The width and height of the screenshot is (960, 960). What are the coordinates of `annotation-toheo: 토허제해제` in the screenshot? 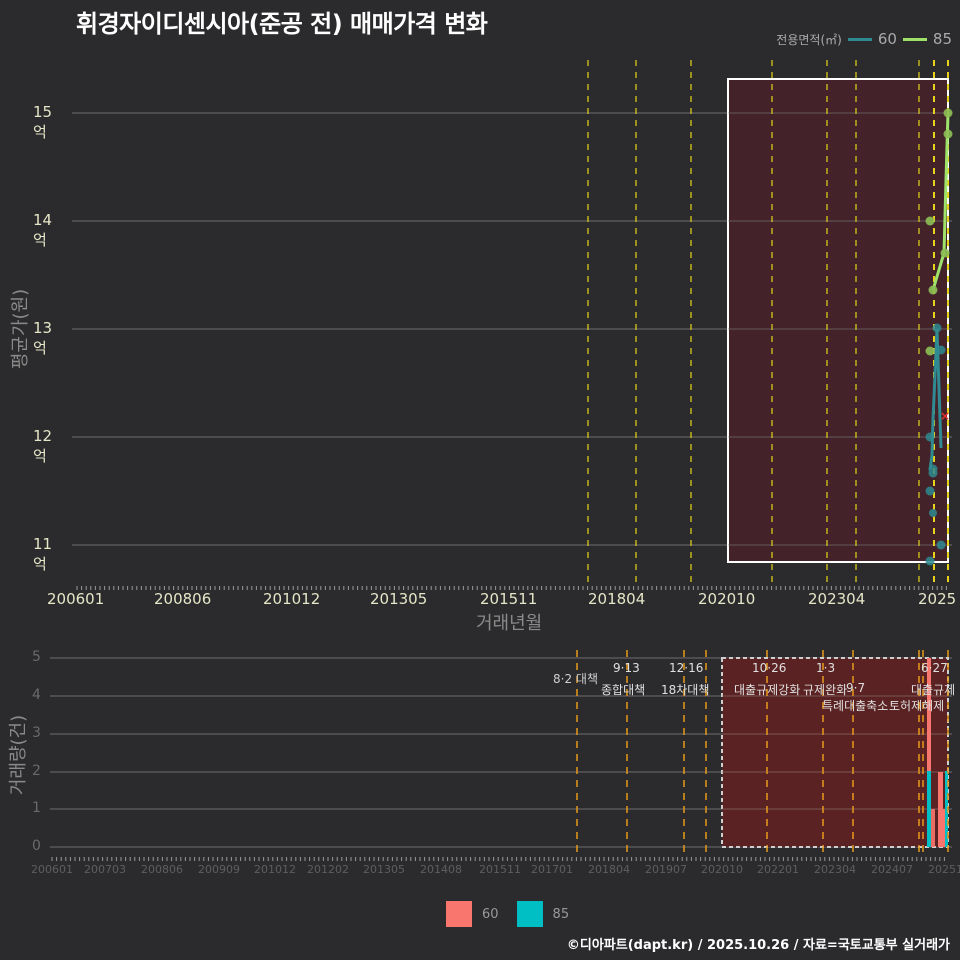 It's located at (917, 706).